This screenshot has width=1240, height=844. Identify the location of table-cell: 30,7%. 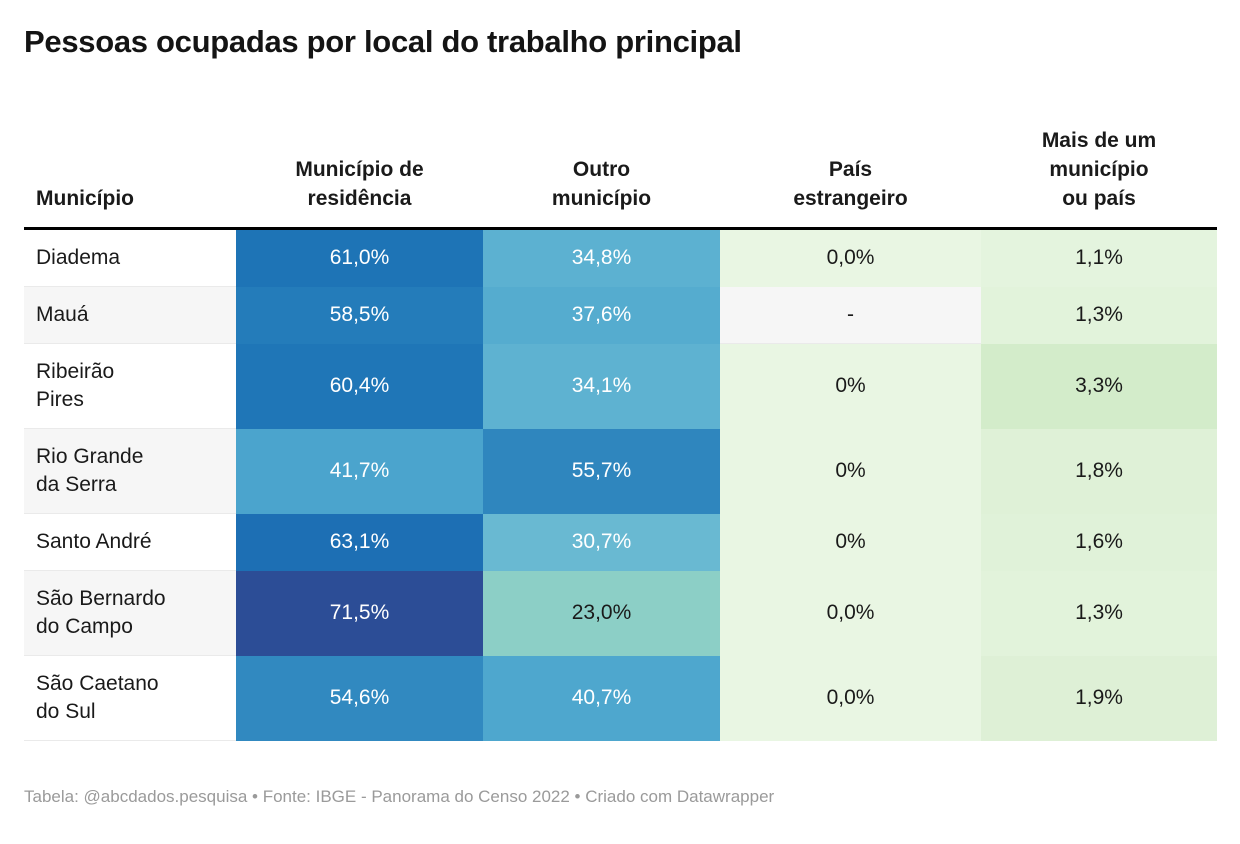
(601, 542).